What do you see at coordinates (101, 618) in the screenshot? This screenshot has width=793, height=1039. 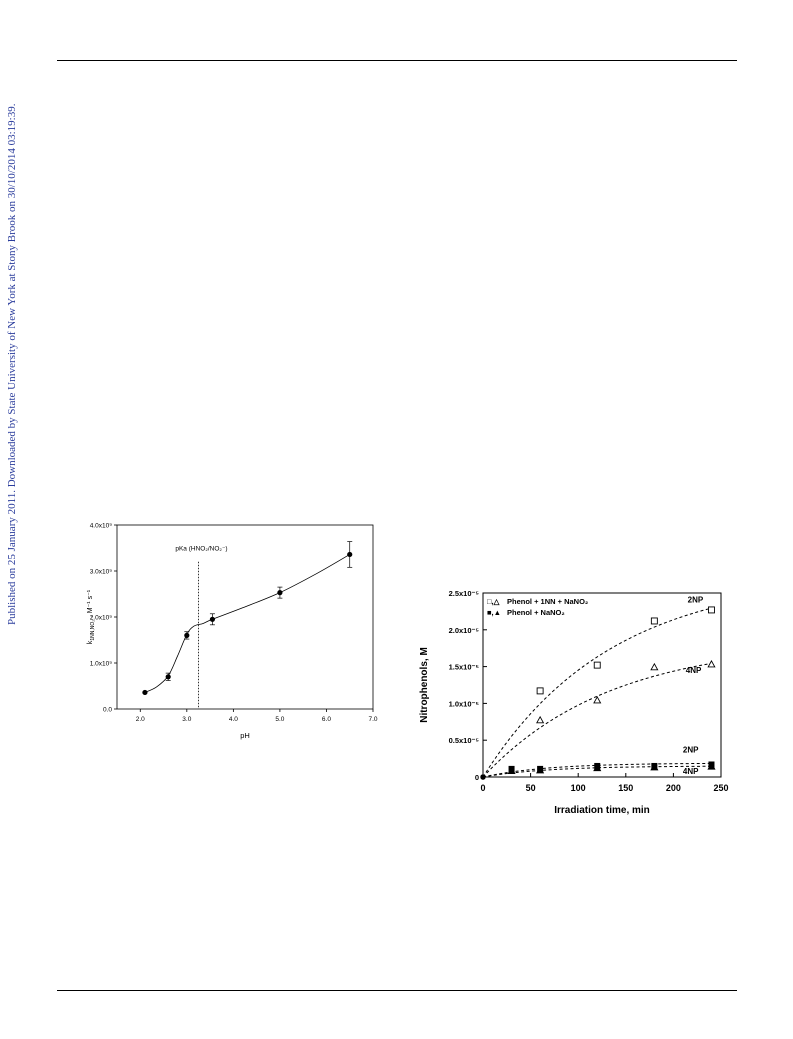 I see `y-tick-label: 2.0x10⁹` at bounding box center [101, 618].